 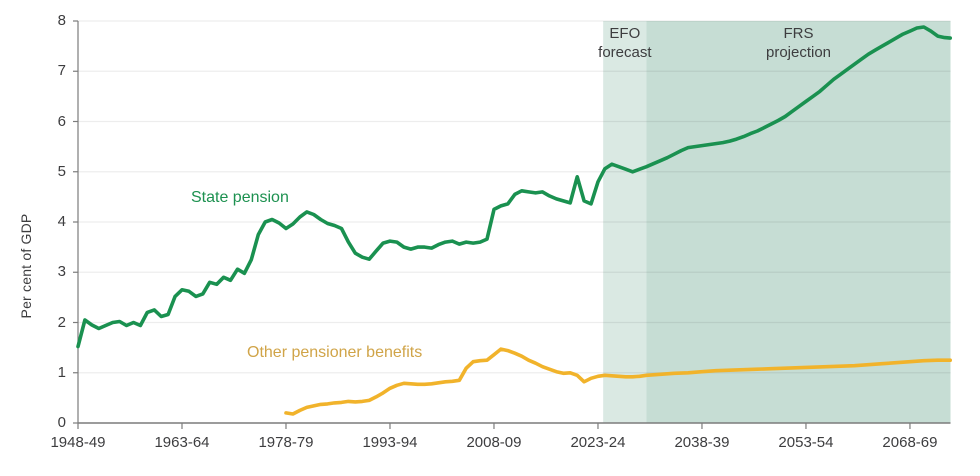 What do you see at coordinates (335, 352) in the screenshot?
I see `series-label-other-pensioner-benefits: Other pensioner benefits` at bounding box center [335, 352].